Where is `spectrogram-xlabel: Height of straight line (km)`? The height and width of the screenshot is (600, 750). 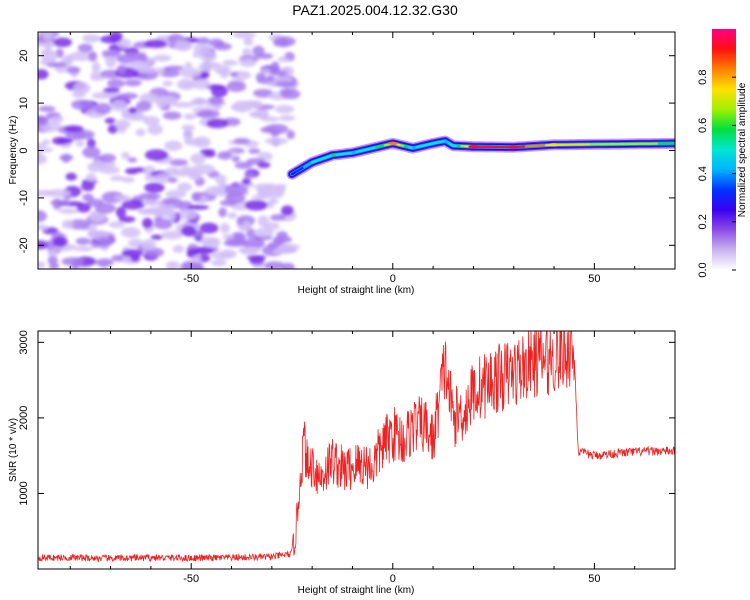
spectrogram-xlabel: Height of straight line (km) is located at coordinates (356, 290).